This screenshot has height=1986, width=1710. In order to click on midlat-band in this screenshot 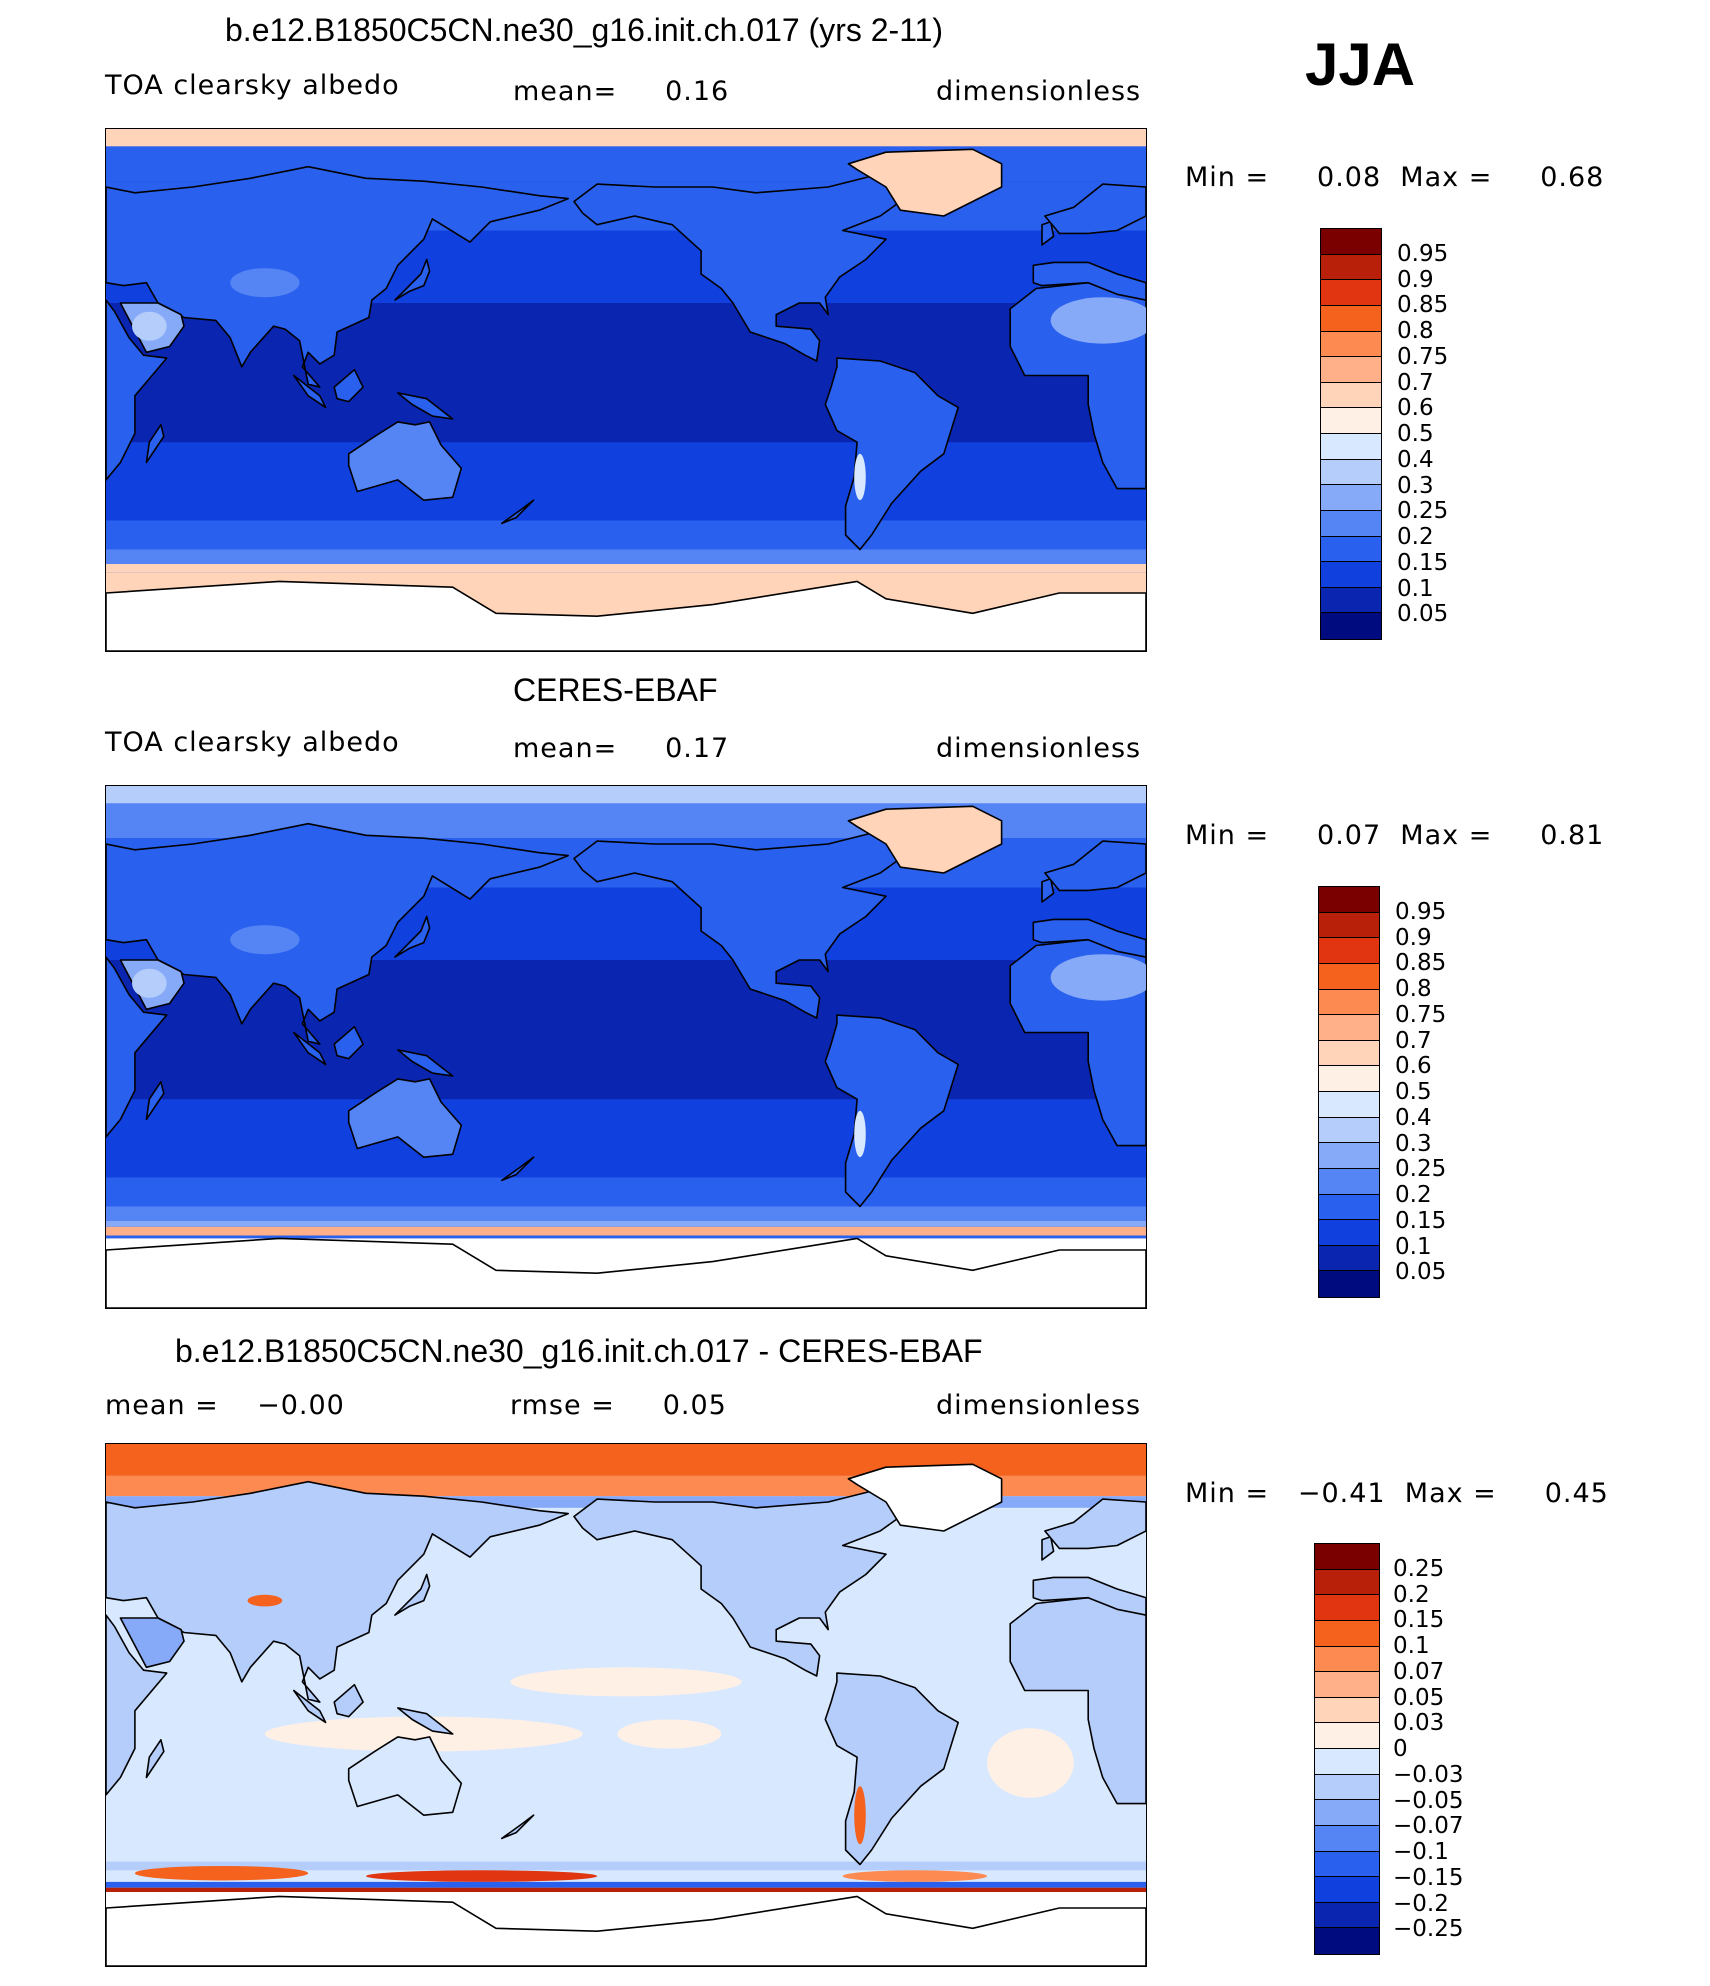, I will do `click(626, 1158)`.